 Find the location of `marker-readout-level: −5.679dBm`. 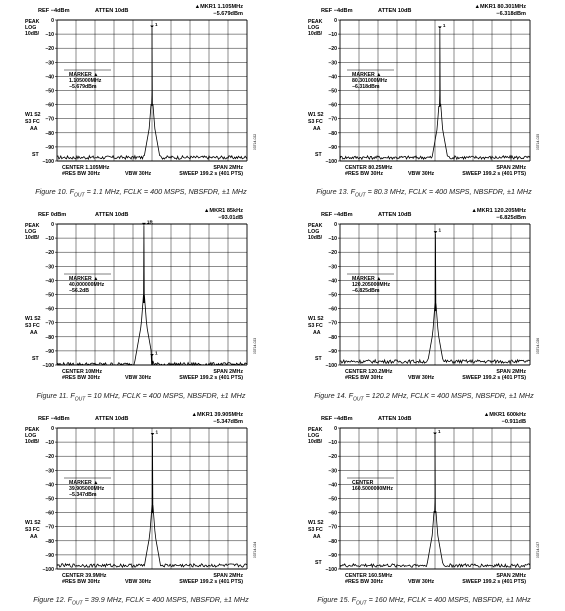

marker-readout-level: −5.679dBm is located at coordinates (228, 14).